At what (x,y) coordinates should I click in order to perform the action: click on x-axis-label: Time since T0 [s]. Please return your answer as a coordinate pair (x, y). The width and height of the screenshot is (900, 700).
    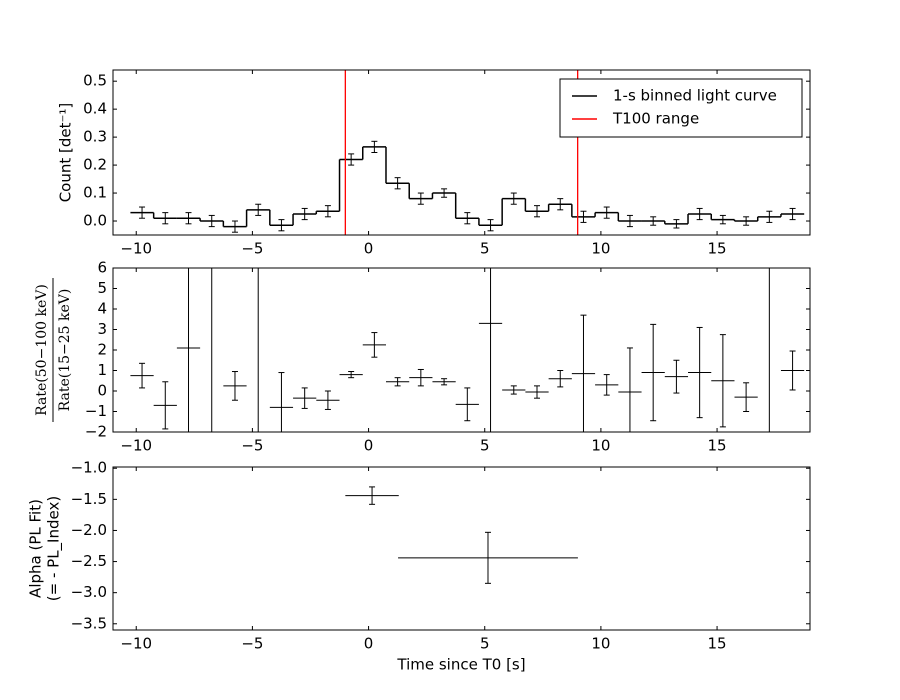
    Looking at the image, I should click on (460, 665).